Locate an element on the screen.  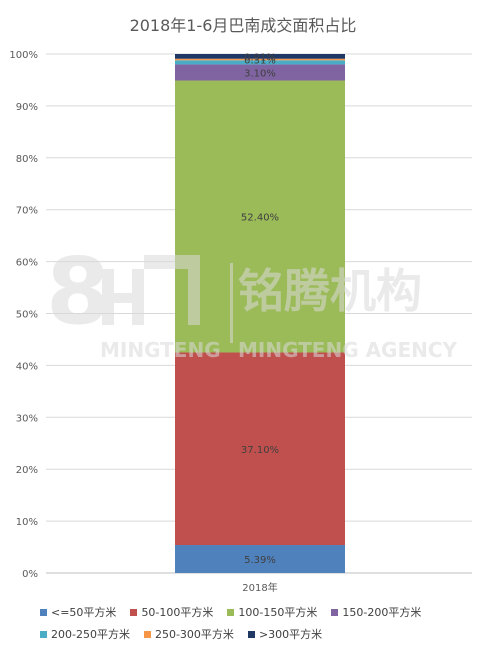
data-label: 0.91% is located at coordinates (260, 57).